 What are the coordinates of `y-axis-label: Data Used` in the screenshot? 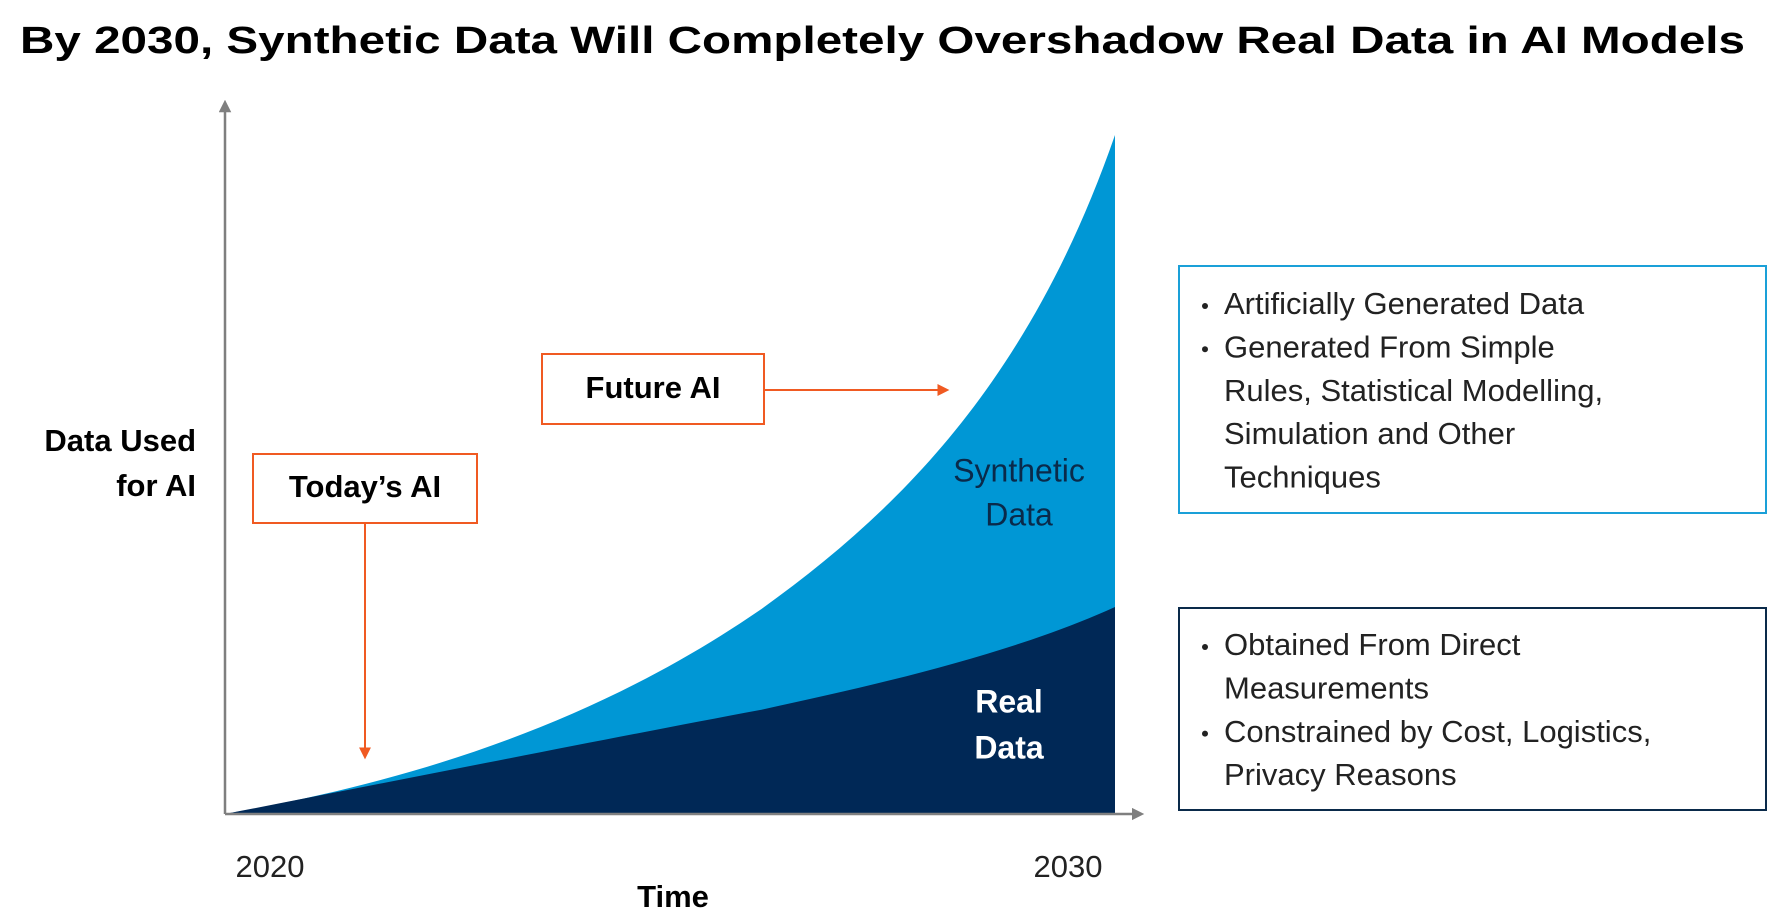 It's located at (120, 440).